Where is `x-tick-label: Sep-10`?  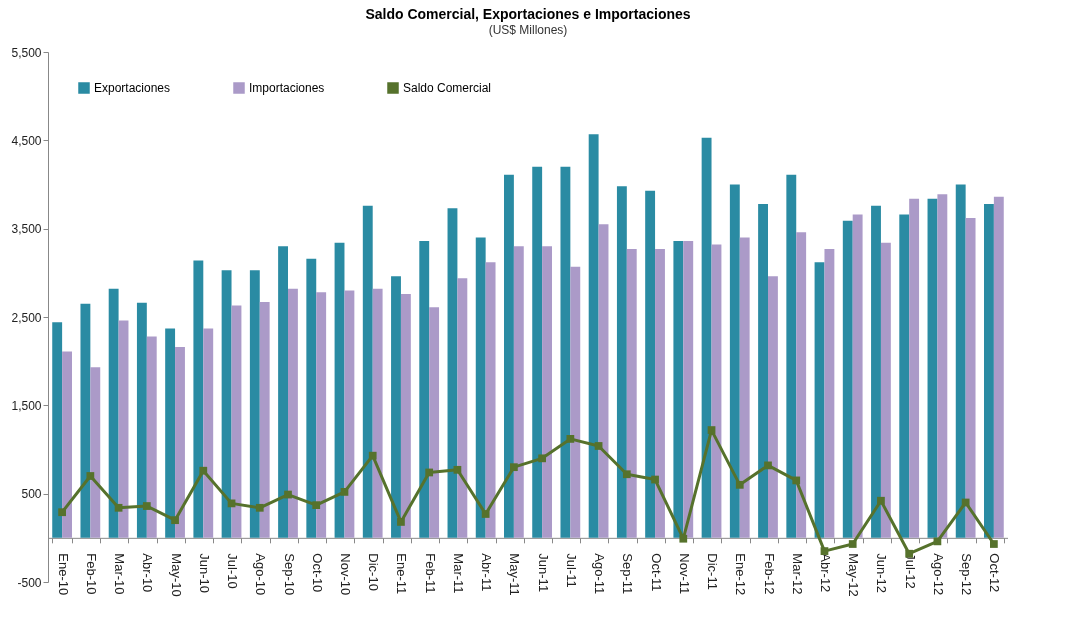
x-tick-label: Sep-10 is located at coordinates (289, 574).